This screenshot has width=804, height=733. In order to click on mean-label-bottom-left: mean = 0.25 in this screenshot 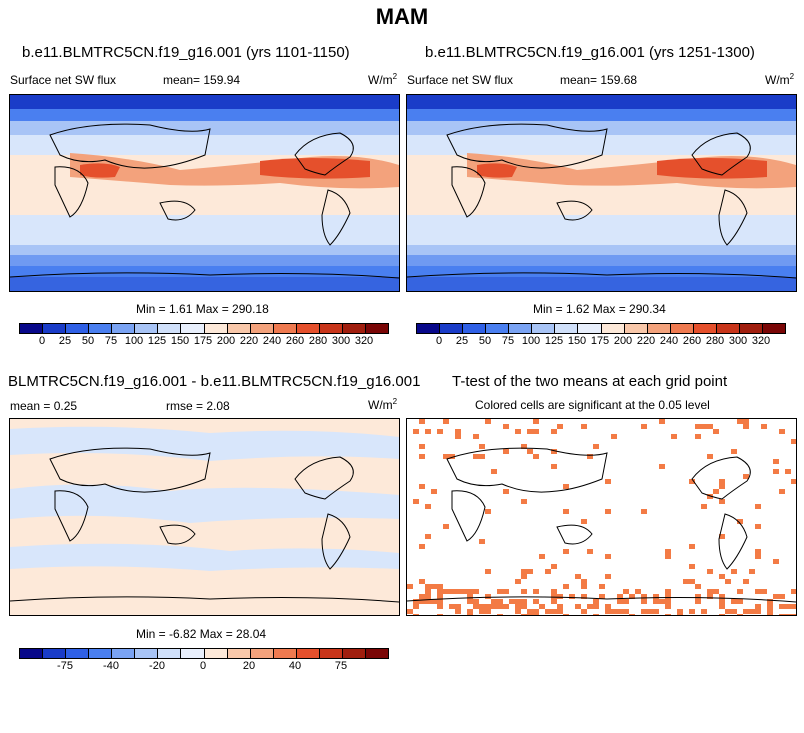, I will do `click(44, 406)`.